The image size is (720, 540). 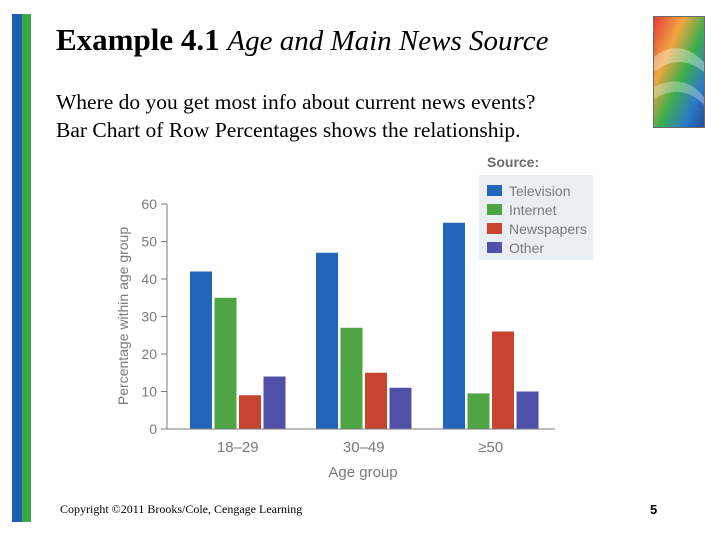 I want to click on x-tick-label: ≥50, so click(x=490, y=447).